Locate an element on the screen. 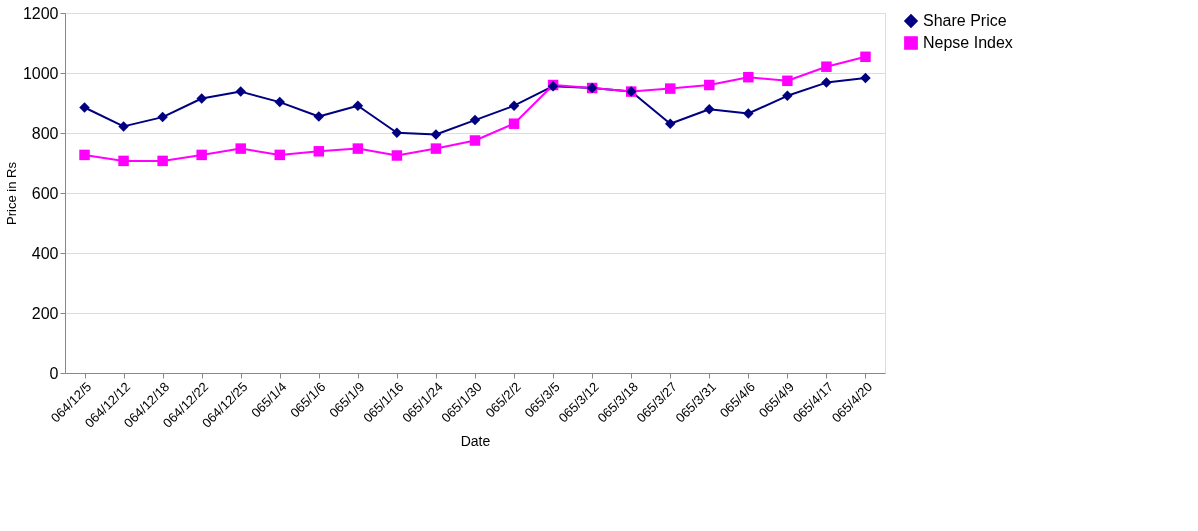 The width and height of the screenshot is (1198, 531). y-tick-label: 1000 is located at coordinates (40, 73).